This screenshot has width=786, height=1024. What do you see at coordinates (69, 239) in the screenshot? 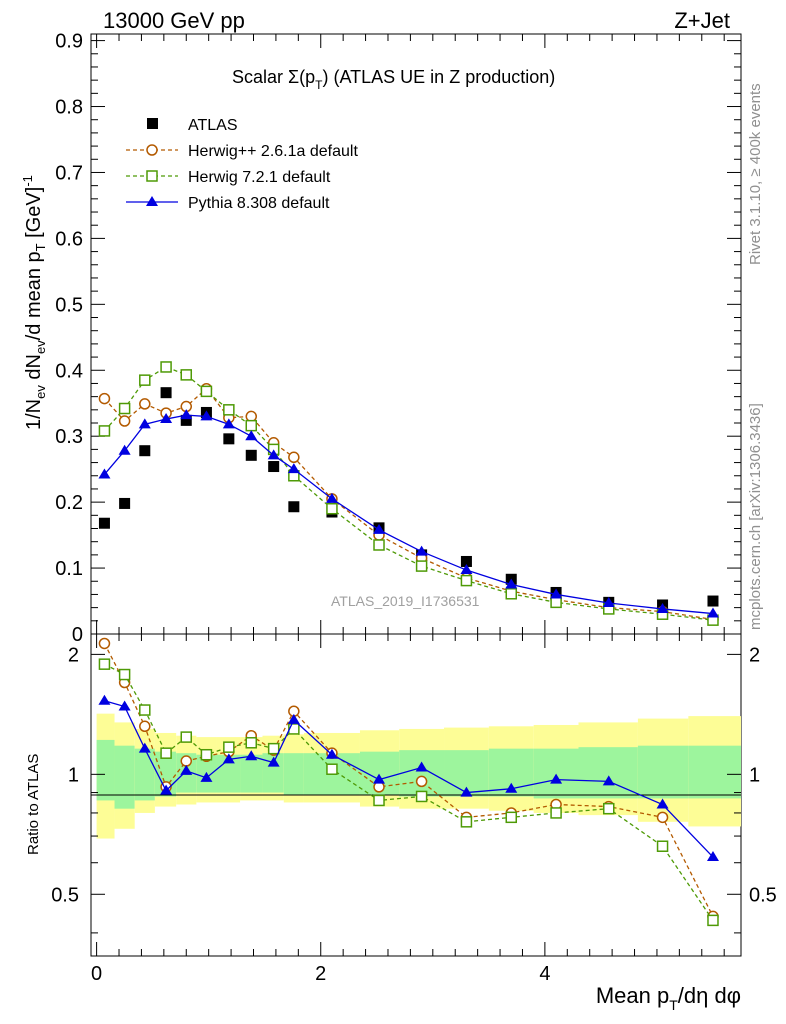
I see `y-tick-label: 0.6` at bounding box center [69, 239].